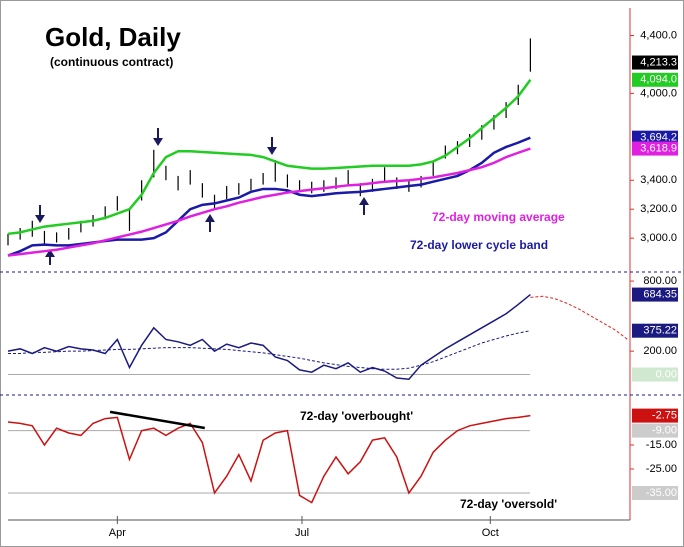 This screenshot has width=684, height=547. I want to click on value-box-label: 4,094.0, so click(658, 80).